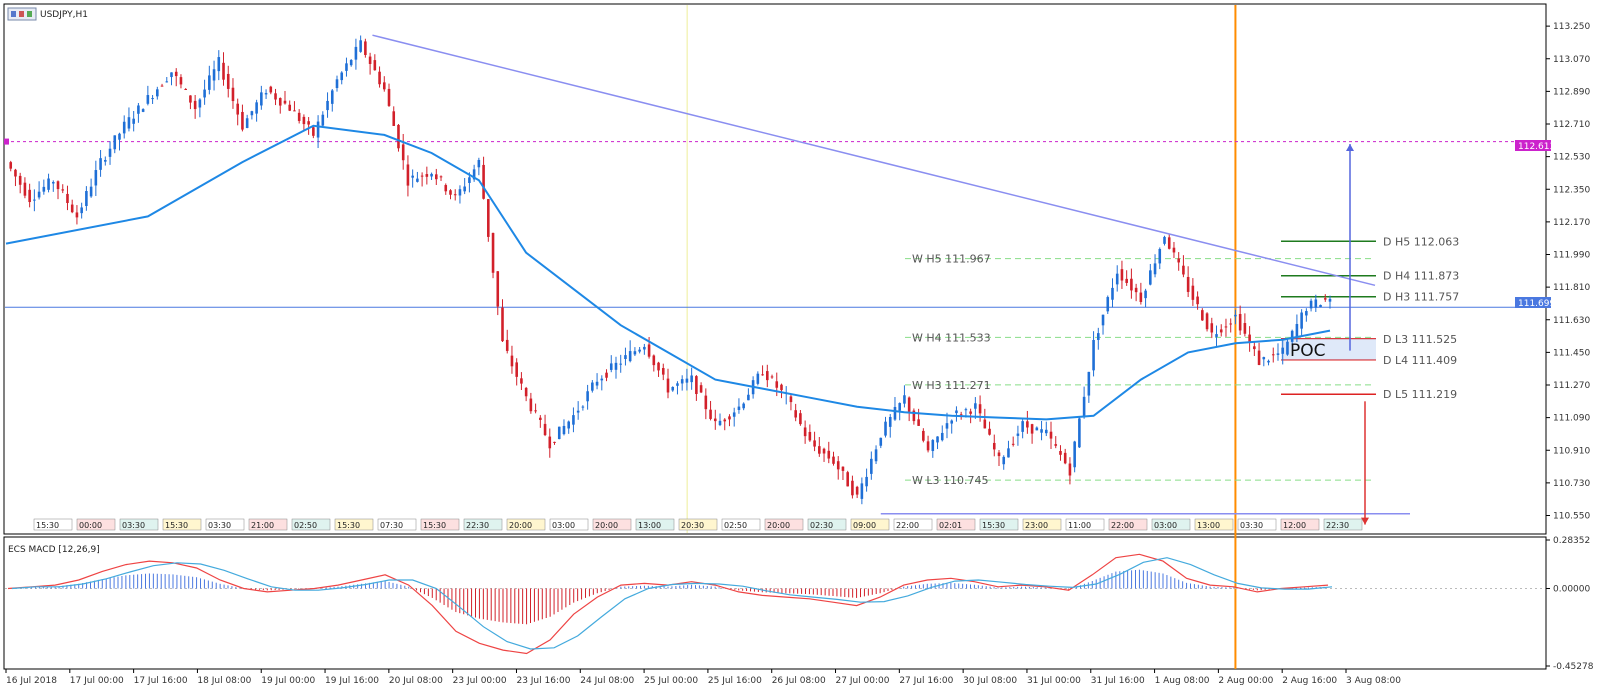 This screenshot has width=1600, height=700. I want to click on session-tag-label: 22:30, so click(477, 525).